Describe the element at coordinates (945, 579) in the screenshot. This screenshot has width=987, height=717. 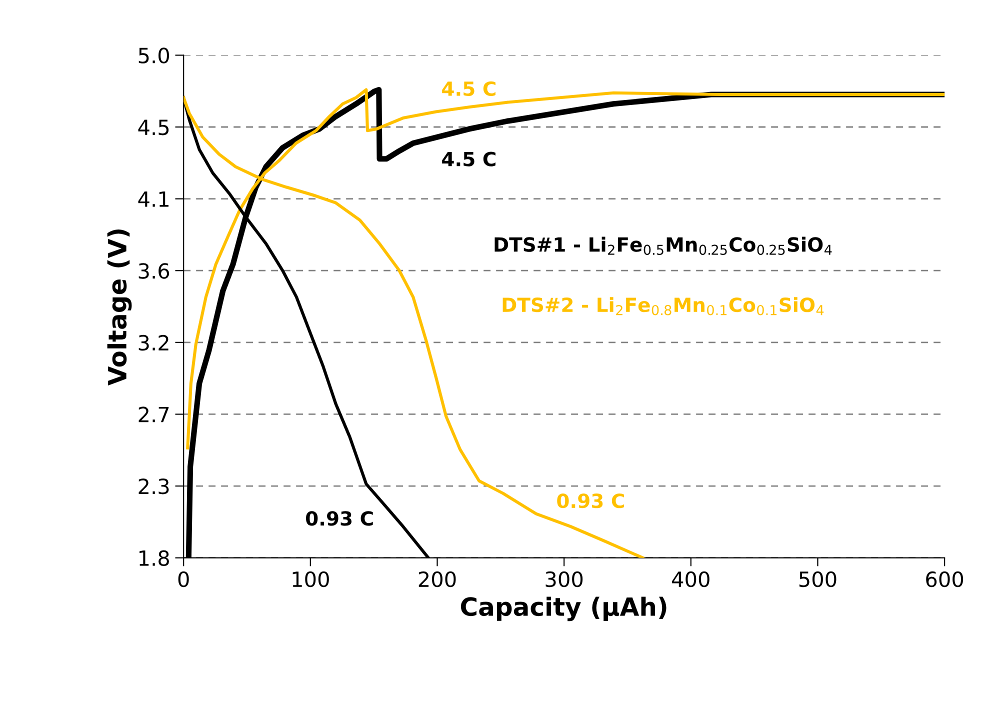
I see `x-tick-label: 600` at that location.